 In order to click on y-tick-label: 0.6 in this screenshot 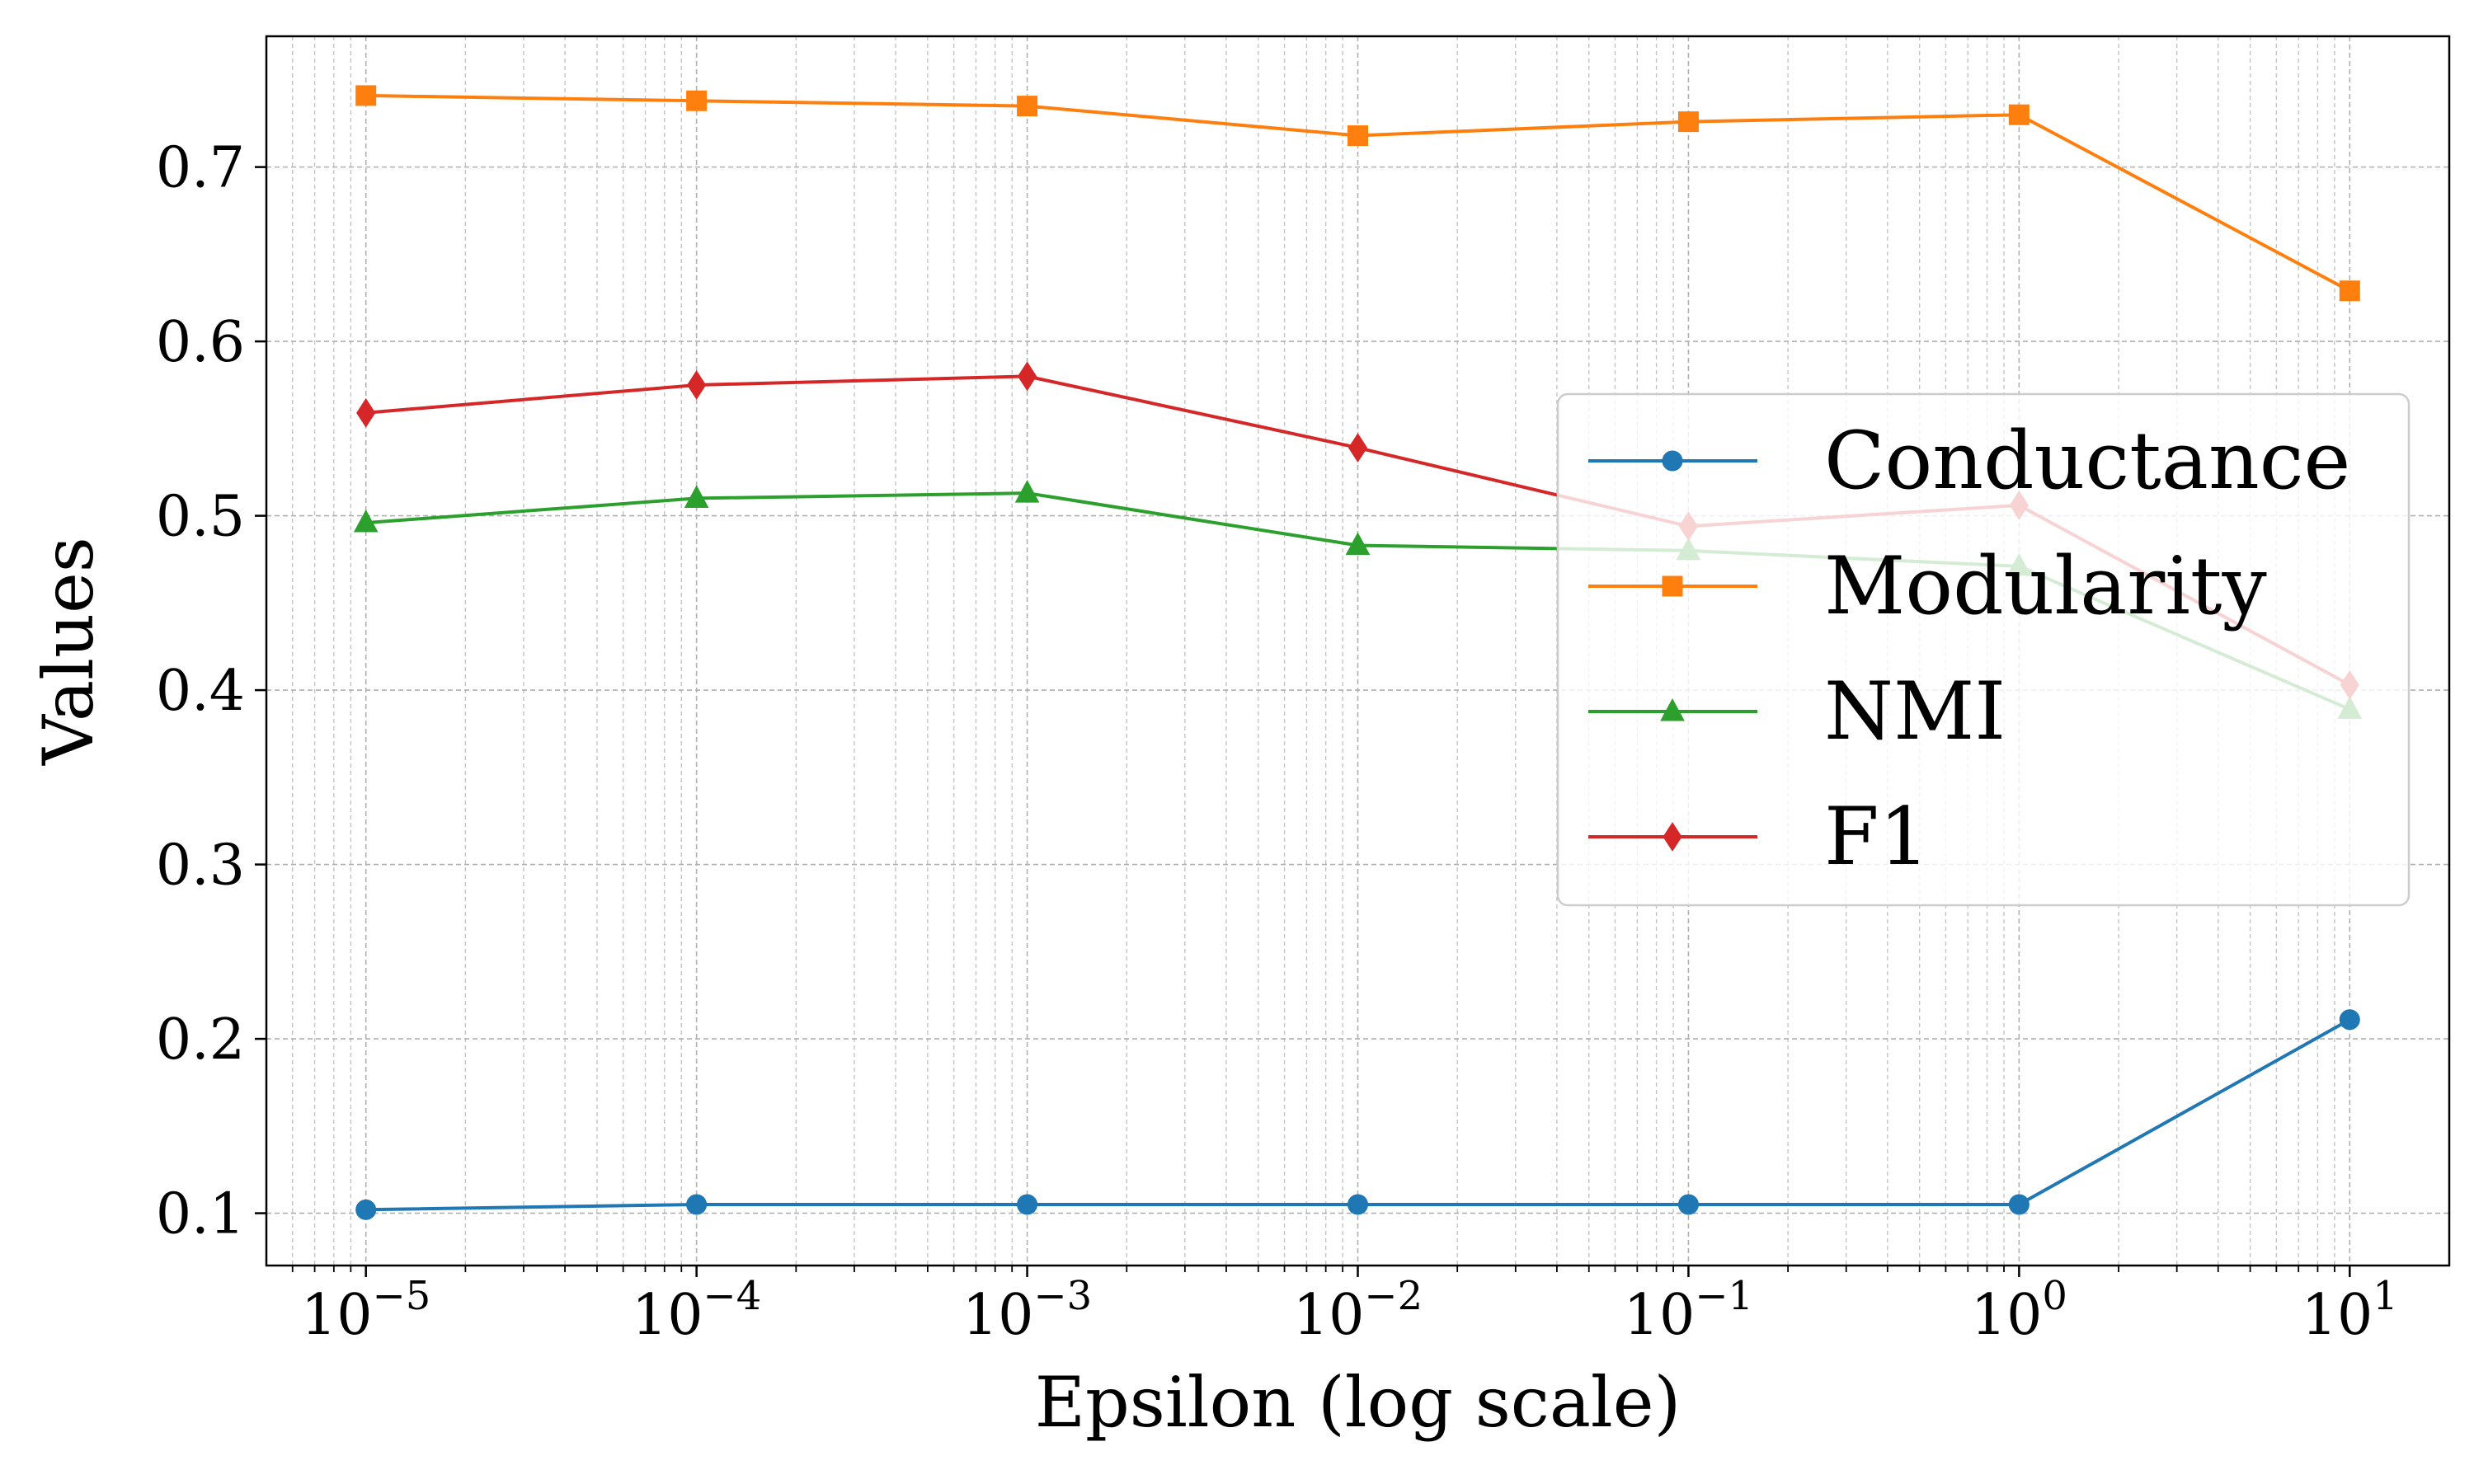, I will do `click(200, 342)`.